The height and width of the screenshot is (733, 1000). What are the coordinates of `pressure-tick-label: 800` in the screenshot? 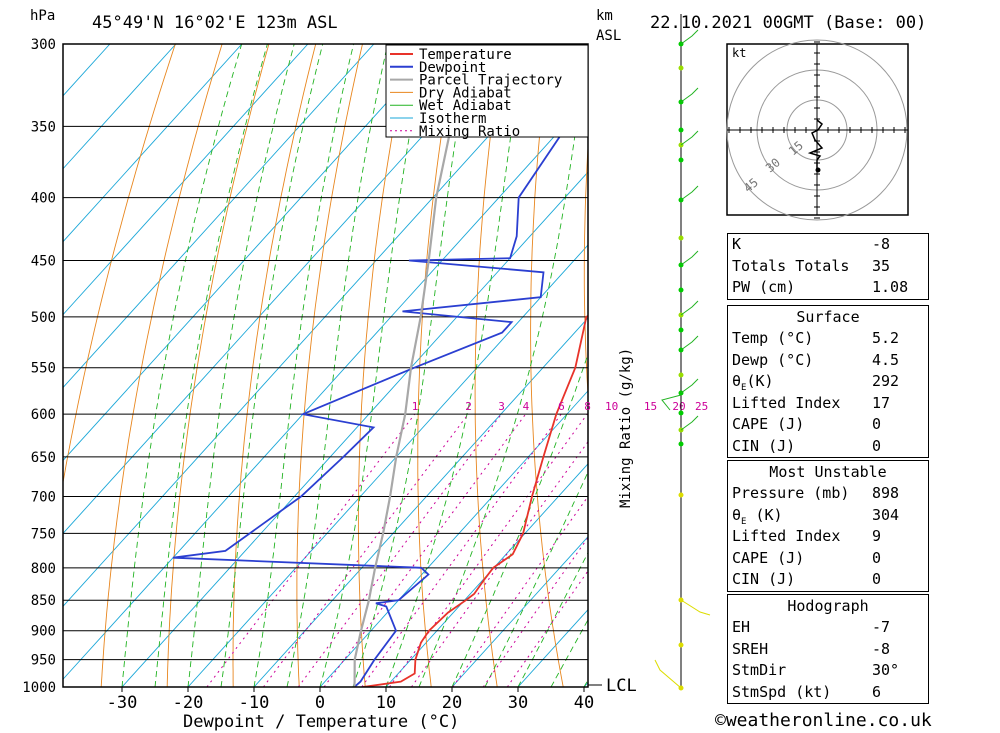 It's located at (43, 569).